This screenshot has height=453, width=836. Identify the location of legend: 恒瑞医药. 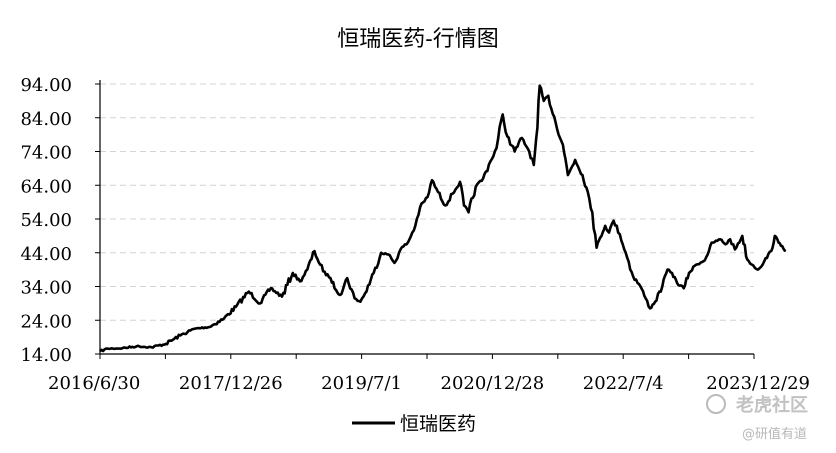
(414, 424).